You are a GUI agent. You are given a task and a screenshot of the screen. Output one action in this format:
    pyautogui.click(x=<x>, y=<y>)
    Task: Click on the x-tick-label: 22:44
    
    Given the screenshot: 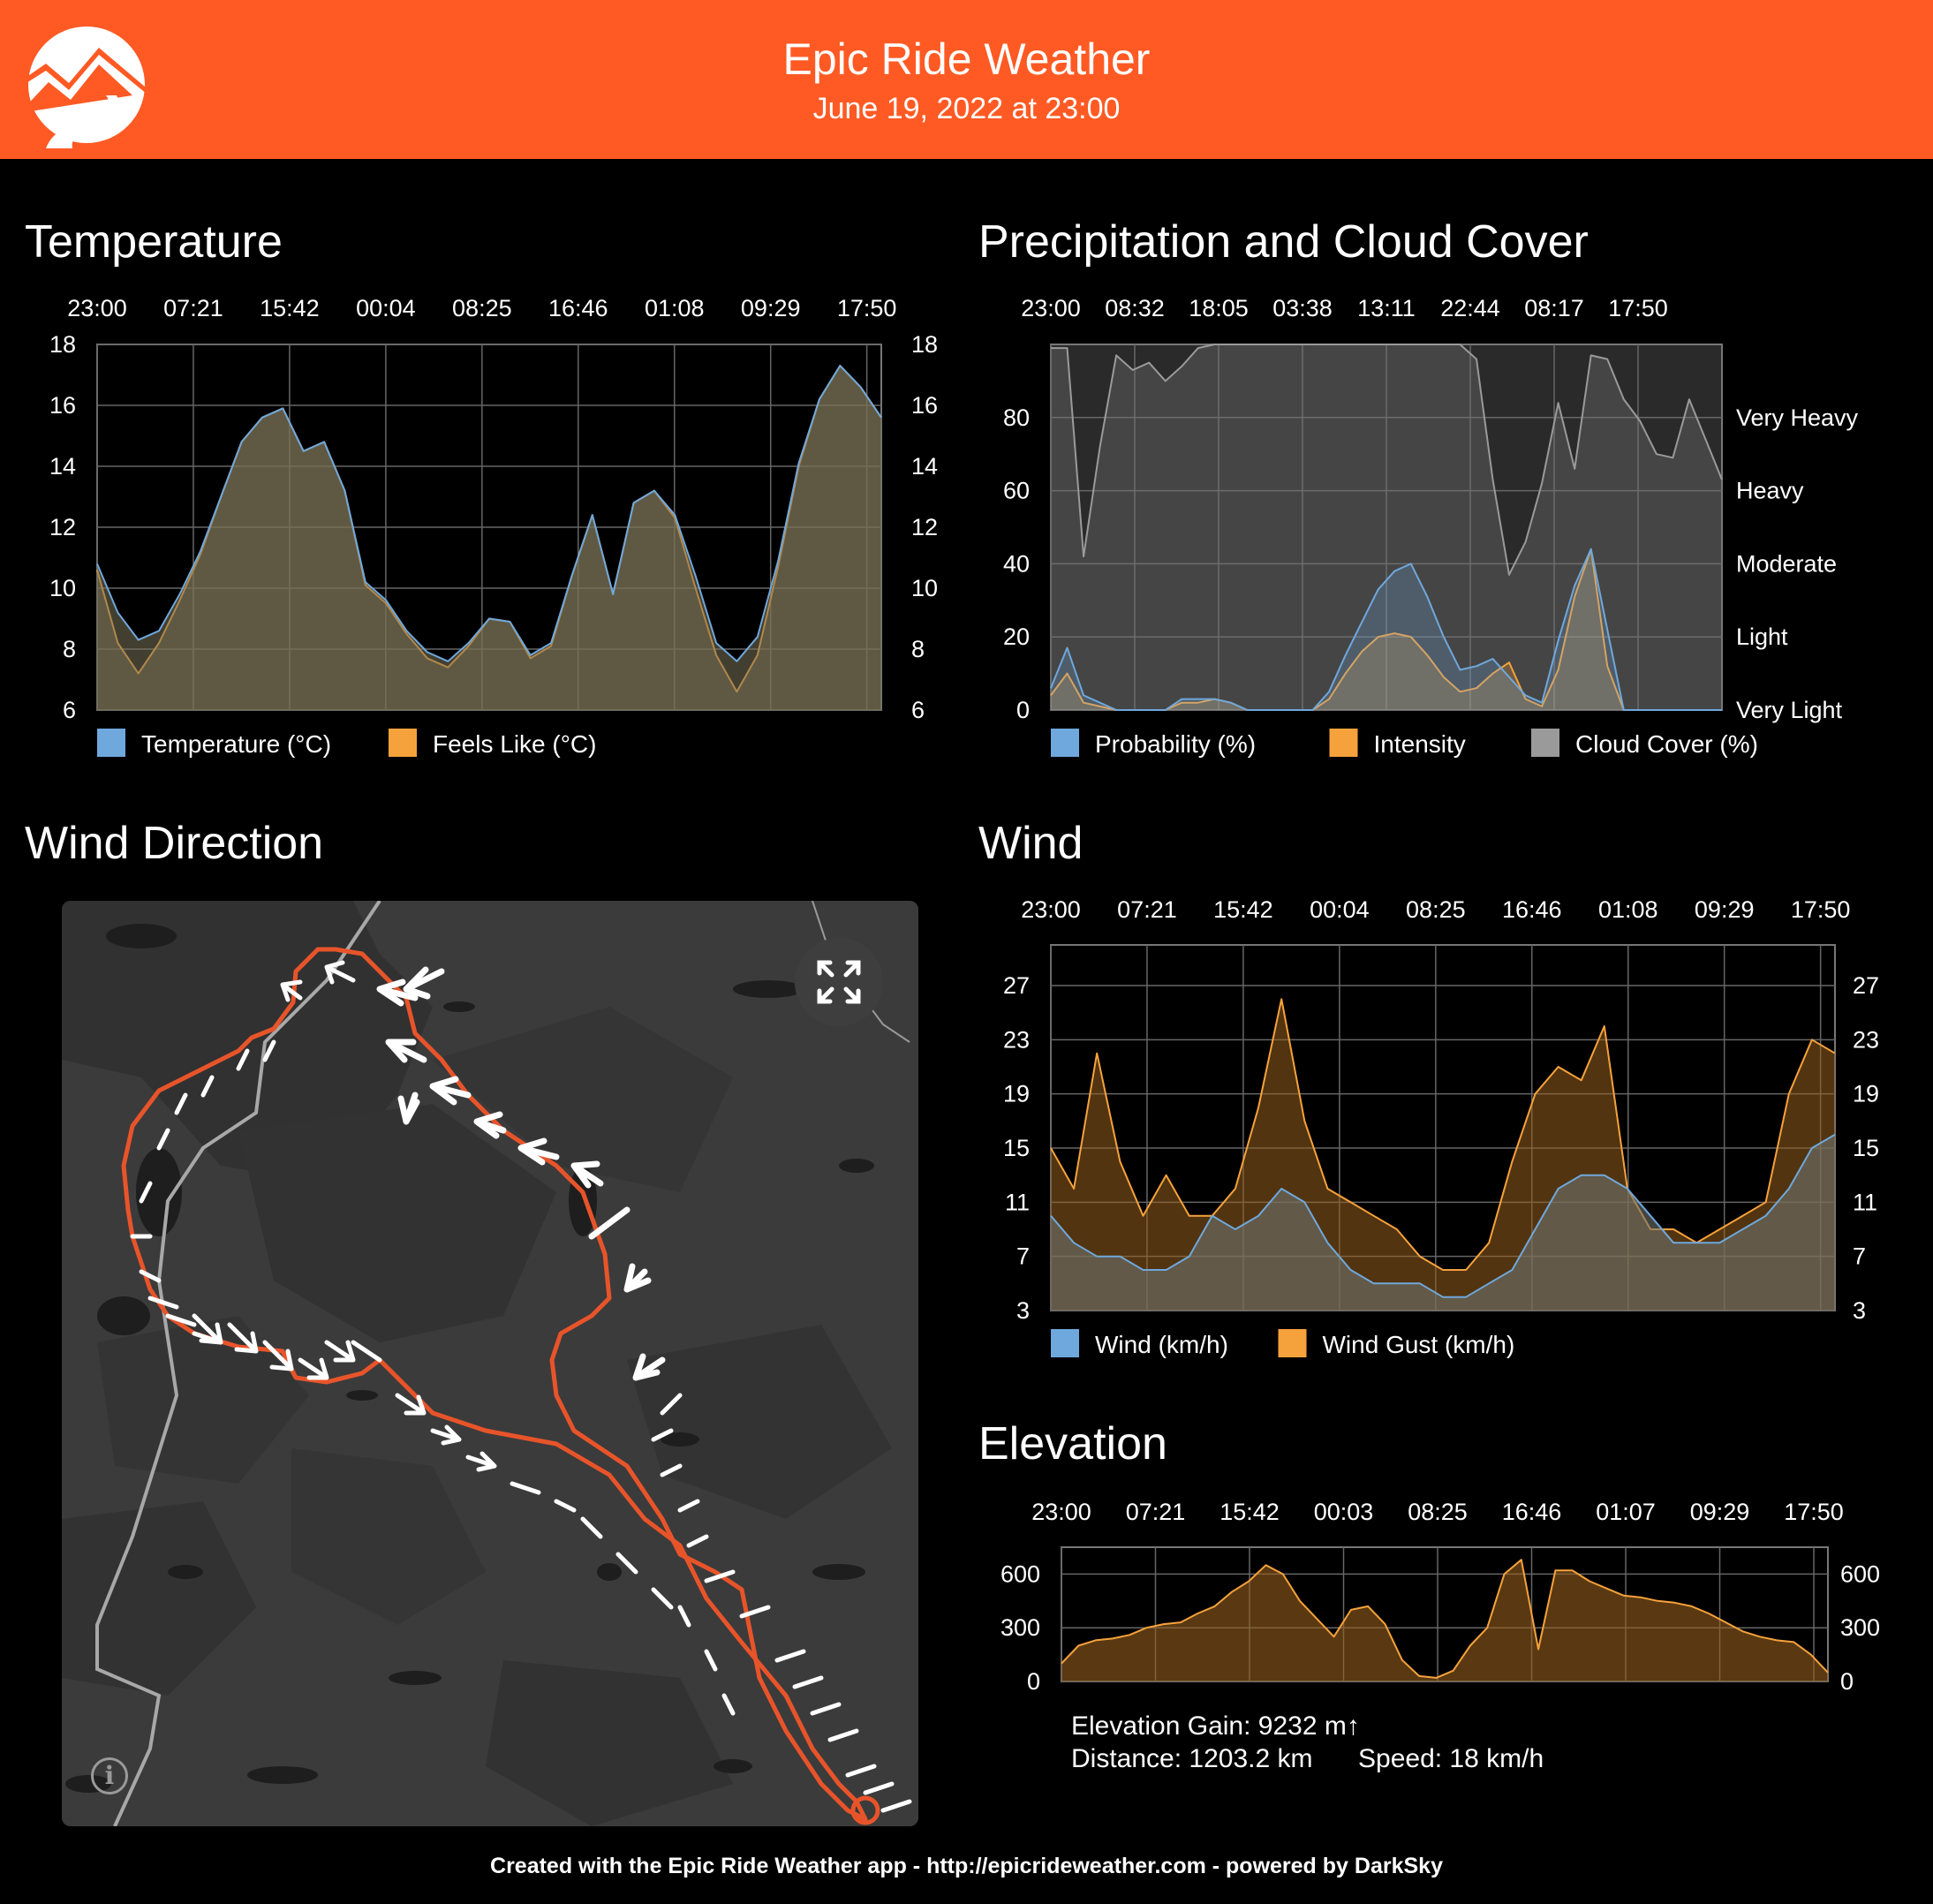 What is the action you would take?
    pyautogui.click(x=1470, y=308)
    